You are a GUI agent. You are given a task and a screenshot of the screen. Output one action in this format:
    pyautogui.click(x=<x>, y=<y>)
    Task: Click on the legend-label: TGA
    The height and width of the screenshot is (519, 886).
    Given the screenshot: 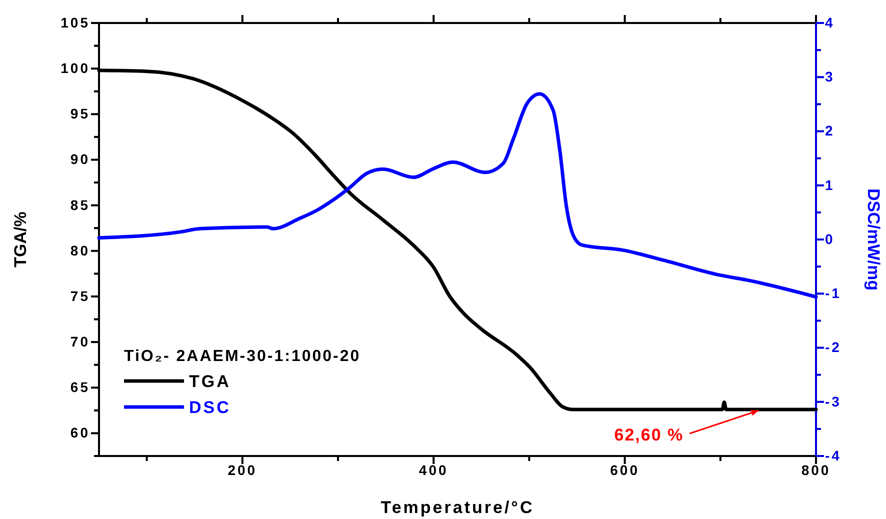 What is the action you would take?
    pyautogui.click(x=210, y=381)
    